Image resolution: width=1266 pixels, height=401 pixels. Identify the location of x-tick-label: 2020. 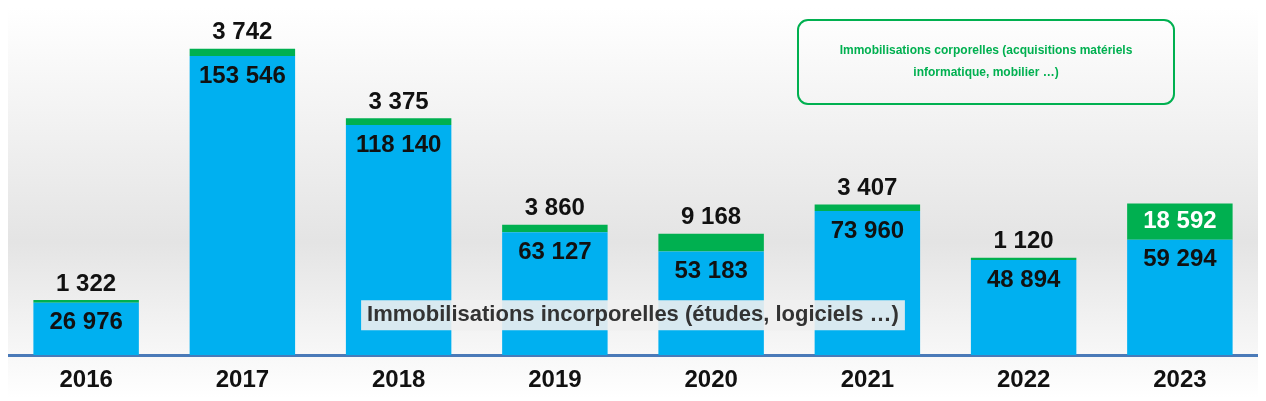
(711, 379).